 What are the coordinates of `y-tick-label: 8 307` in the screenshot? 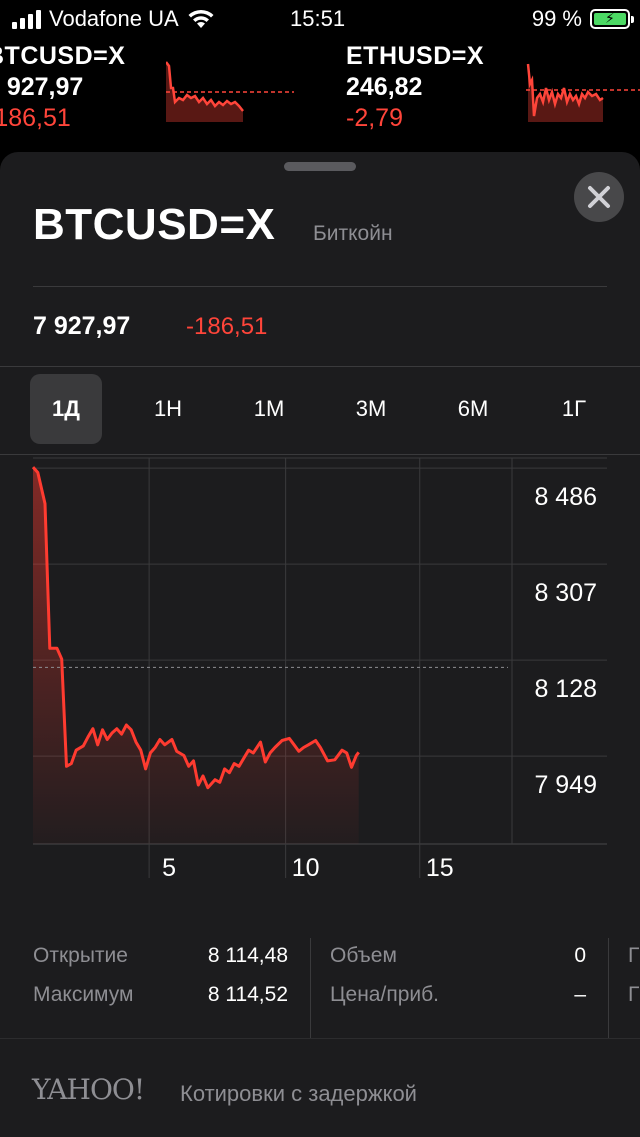 It's located at (565, 593).